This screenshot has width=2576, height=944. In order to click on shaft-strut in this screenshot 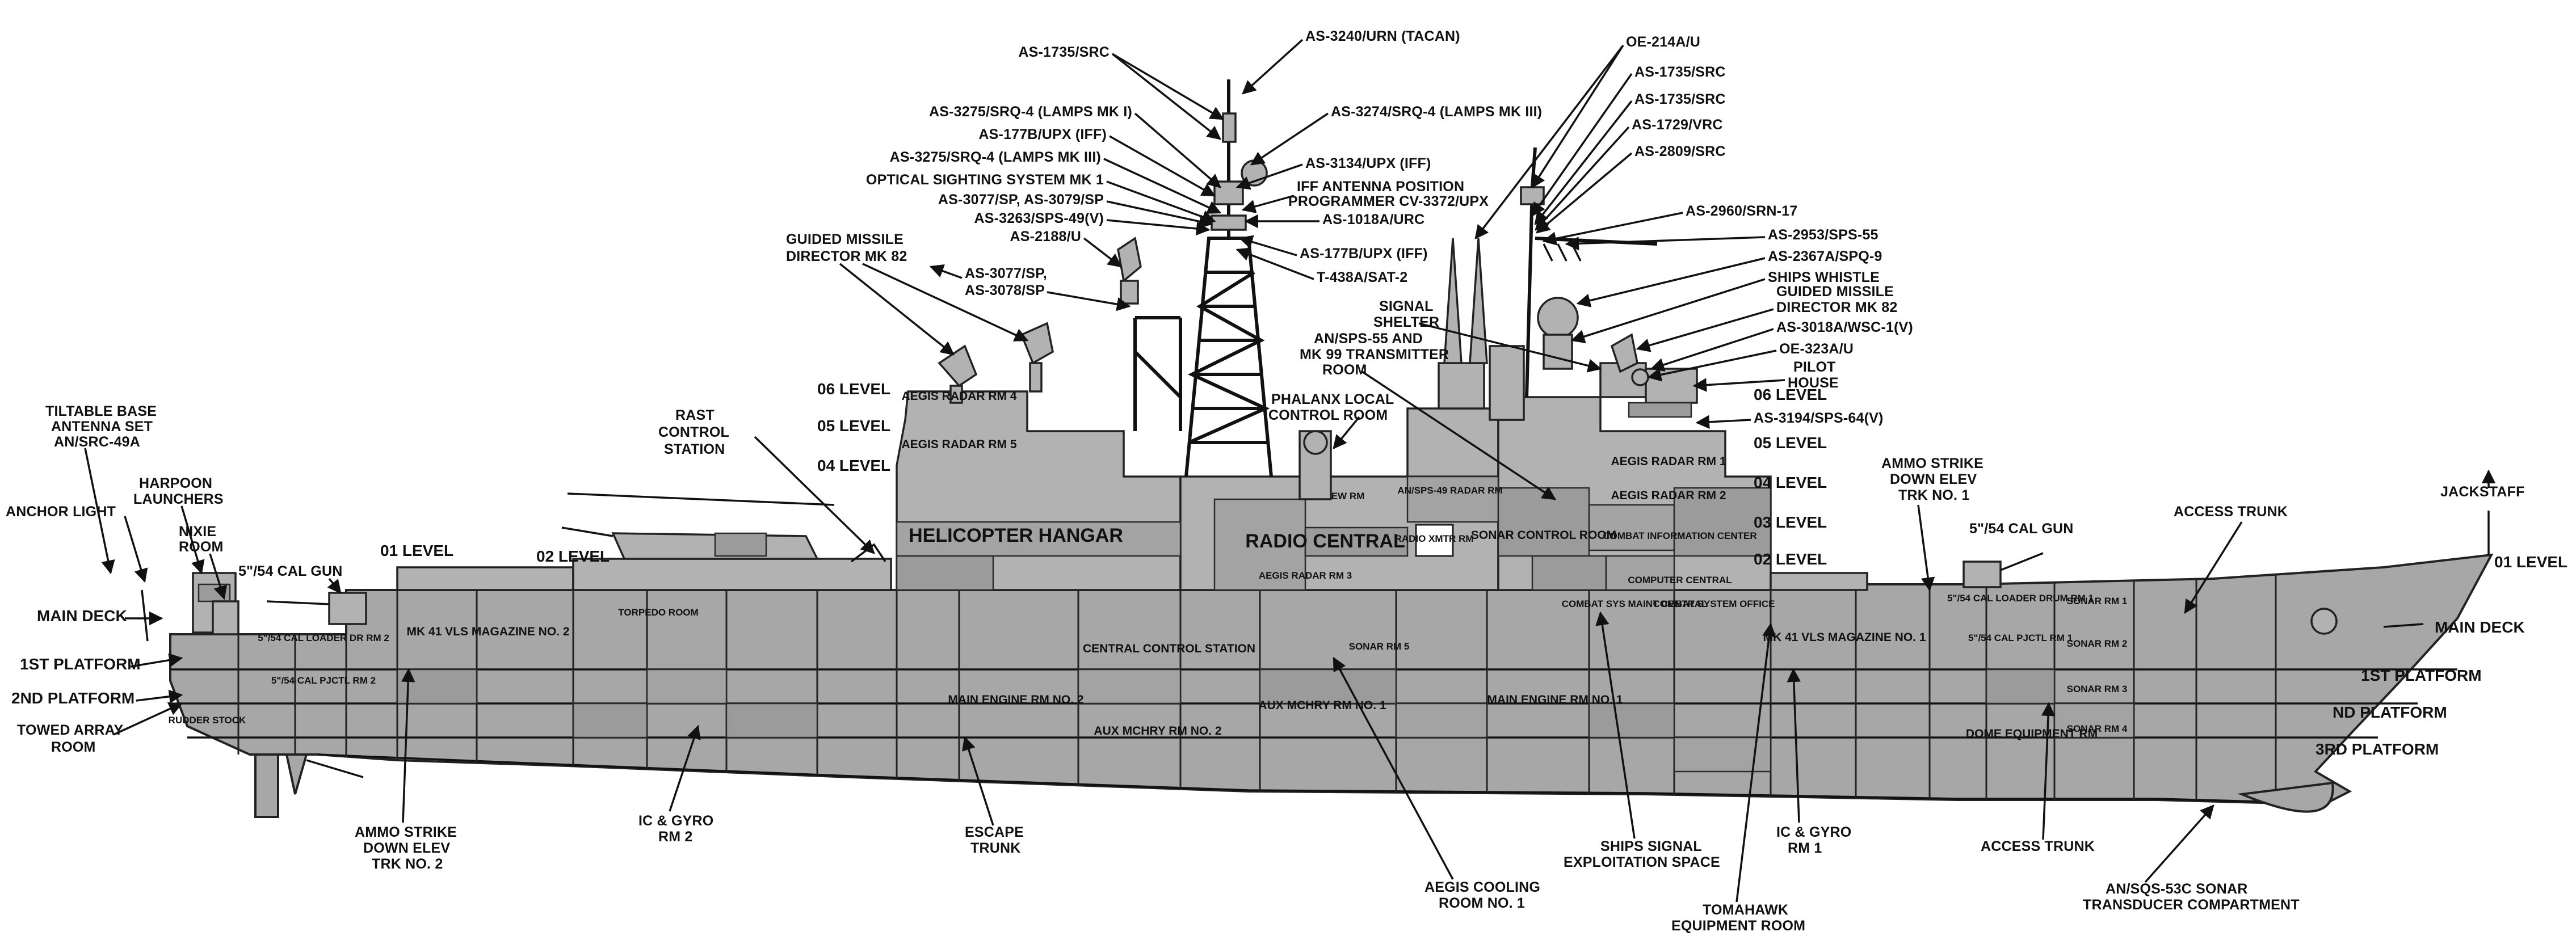, I will do `click(335, 768)`.